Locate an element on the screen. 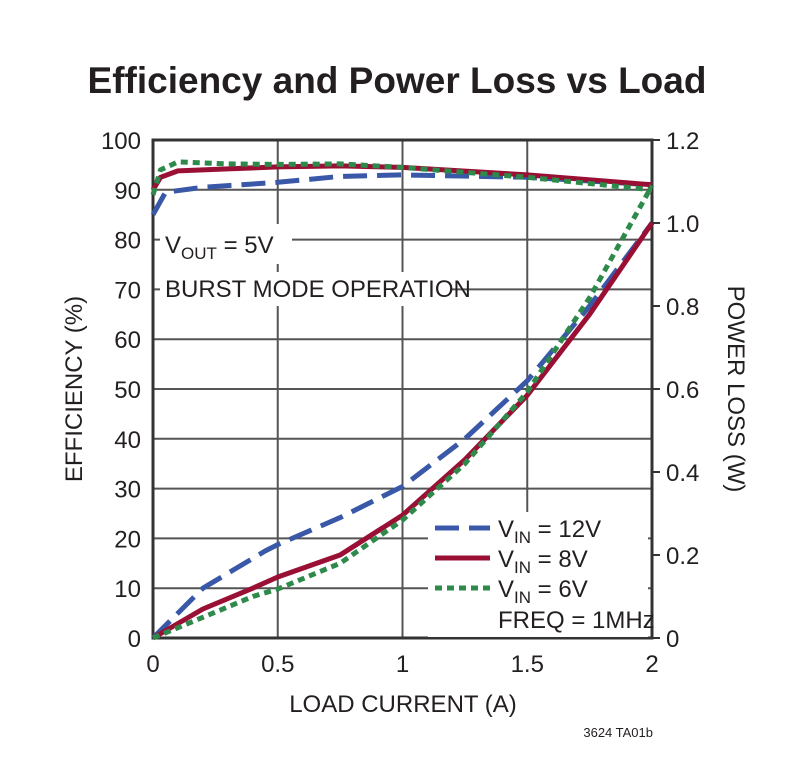  y-tick-label: 50 is located at coordinates (127, 390).